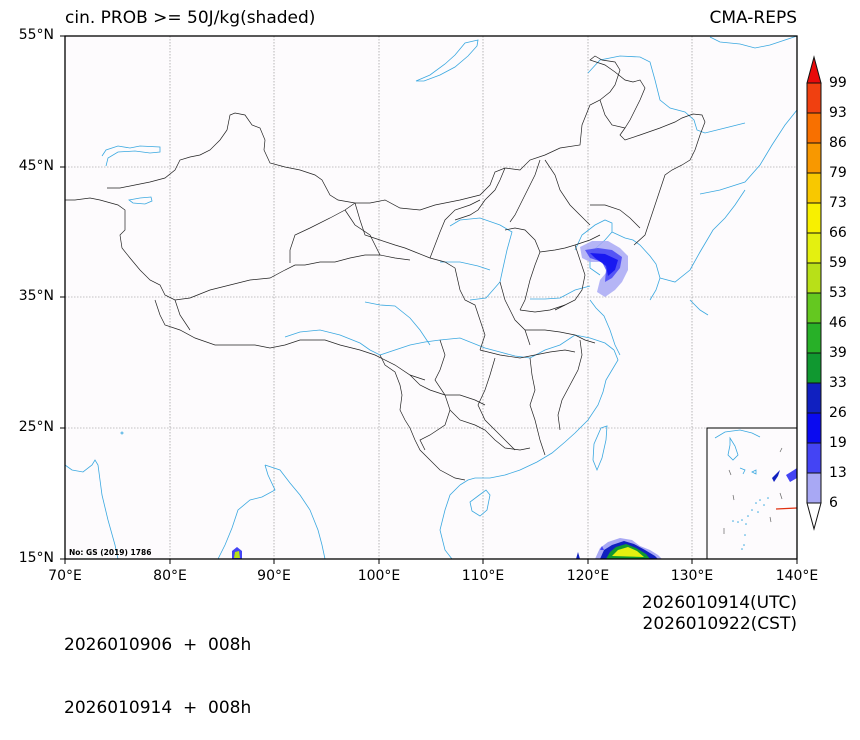 The width and height of the screenshot is (860, 740). I want to click on valid-time-block: 2026010914(UTC) 2026010922(CST), so click(719, 614).